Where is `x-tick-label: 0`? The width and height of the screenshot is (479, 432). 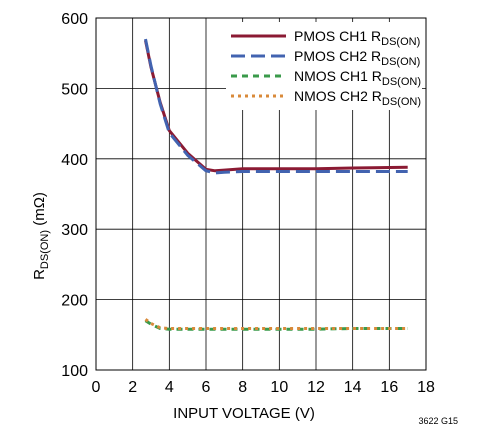 x-tick-label: 0 is located at coordinates (96, 387).